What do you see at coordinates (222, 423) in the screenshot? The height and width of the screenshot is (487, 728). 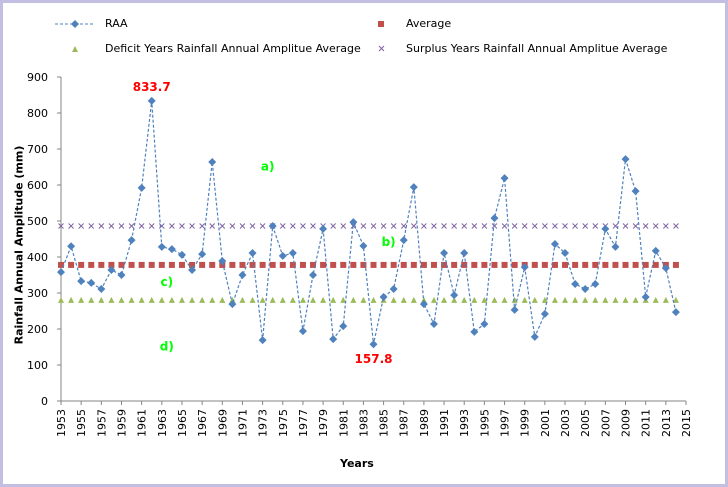 I see `x-tick-label: 1969` at bounding box center [222, 423].